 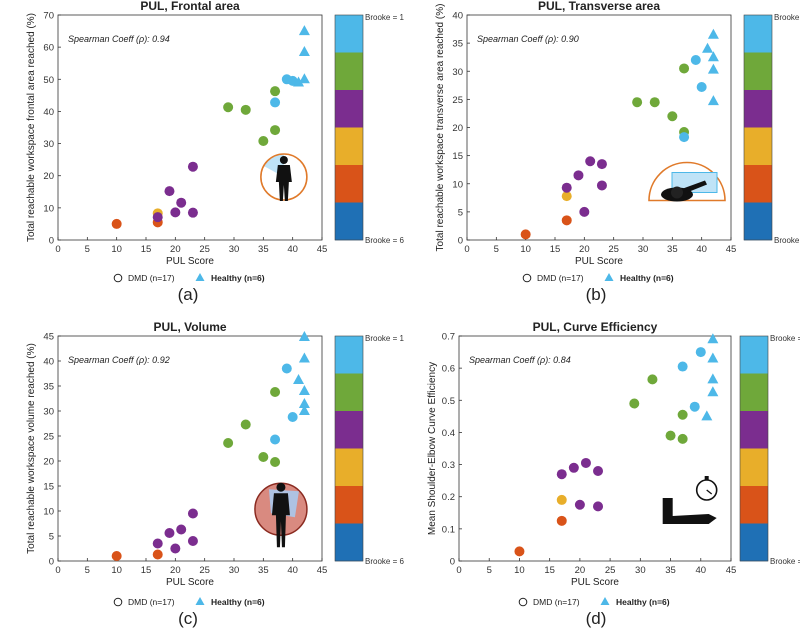 I want to click on panel-label: (a), so click(x=188, y=294).